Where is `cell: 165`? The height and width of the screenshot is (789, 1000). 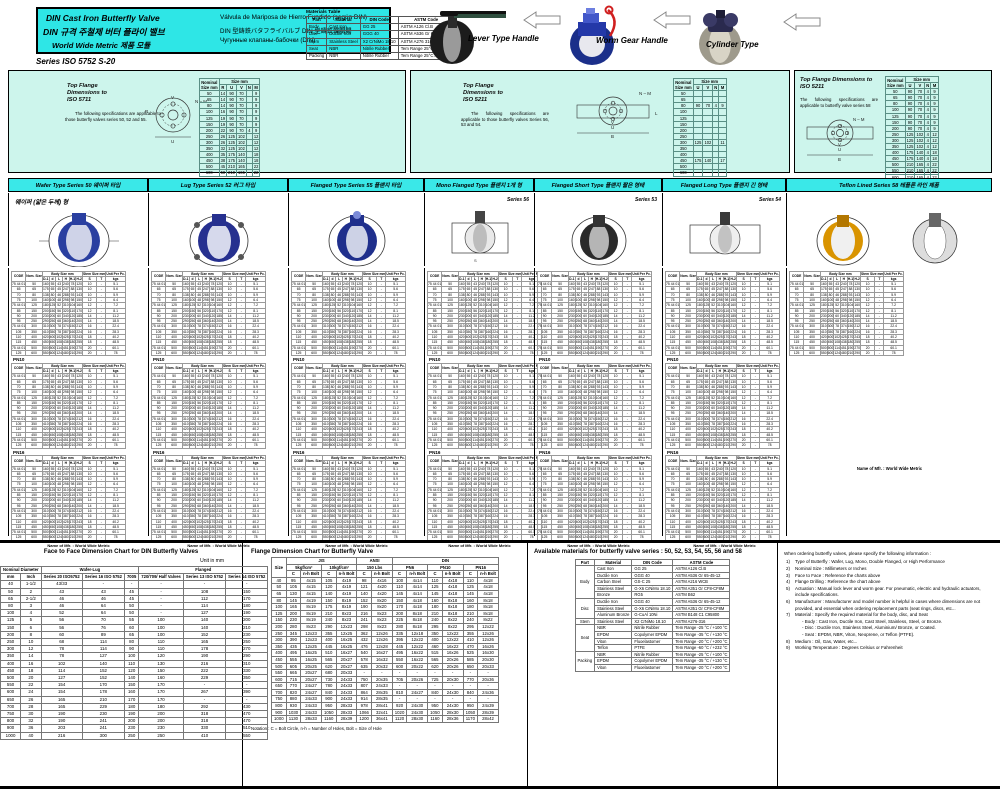
cell: 165 is located at coordinates (293, 607).